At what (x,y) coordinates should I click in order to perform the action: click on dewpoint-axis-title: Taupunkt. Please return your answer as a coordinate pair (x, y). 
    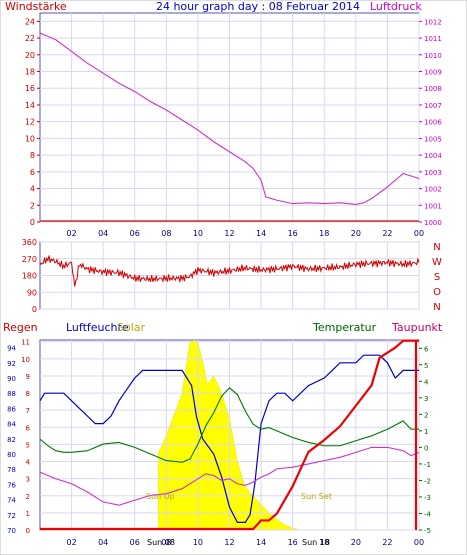
    Looking at the image, I should click on (417, 327).